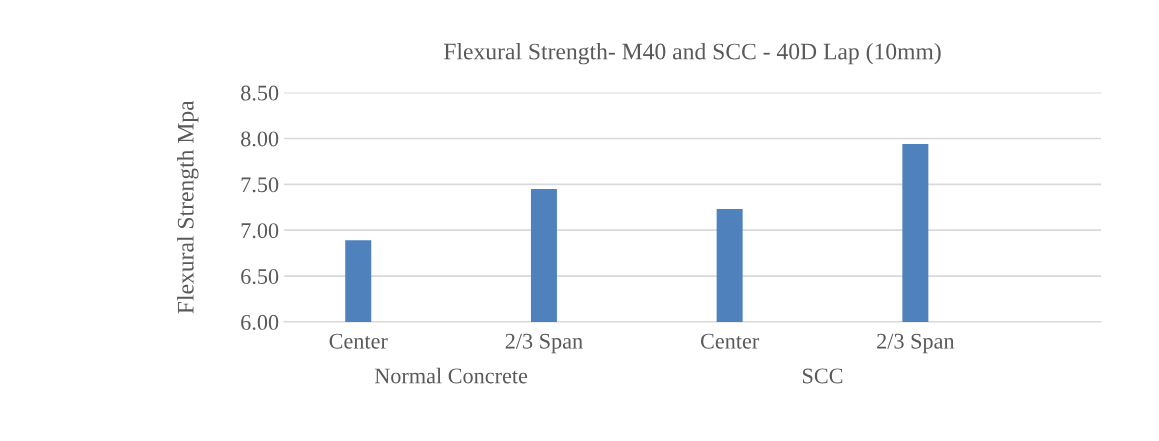 The image size is (1159, 441). What do you see at coordinates (451, 375) in the screenshot?
I see `text: Normal Concrete` at bounding box center [451, 375].